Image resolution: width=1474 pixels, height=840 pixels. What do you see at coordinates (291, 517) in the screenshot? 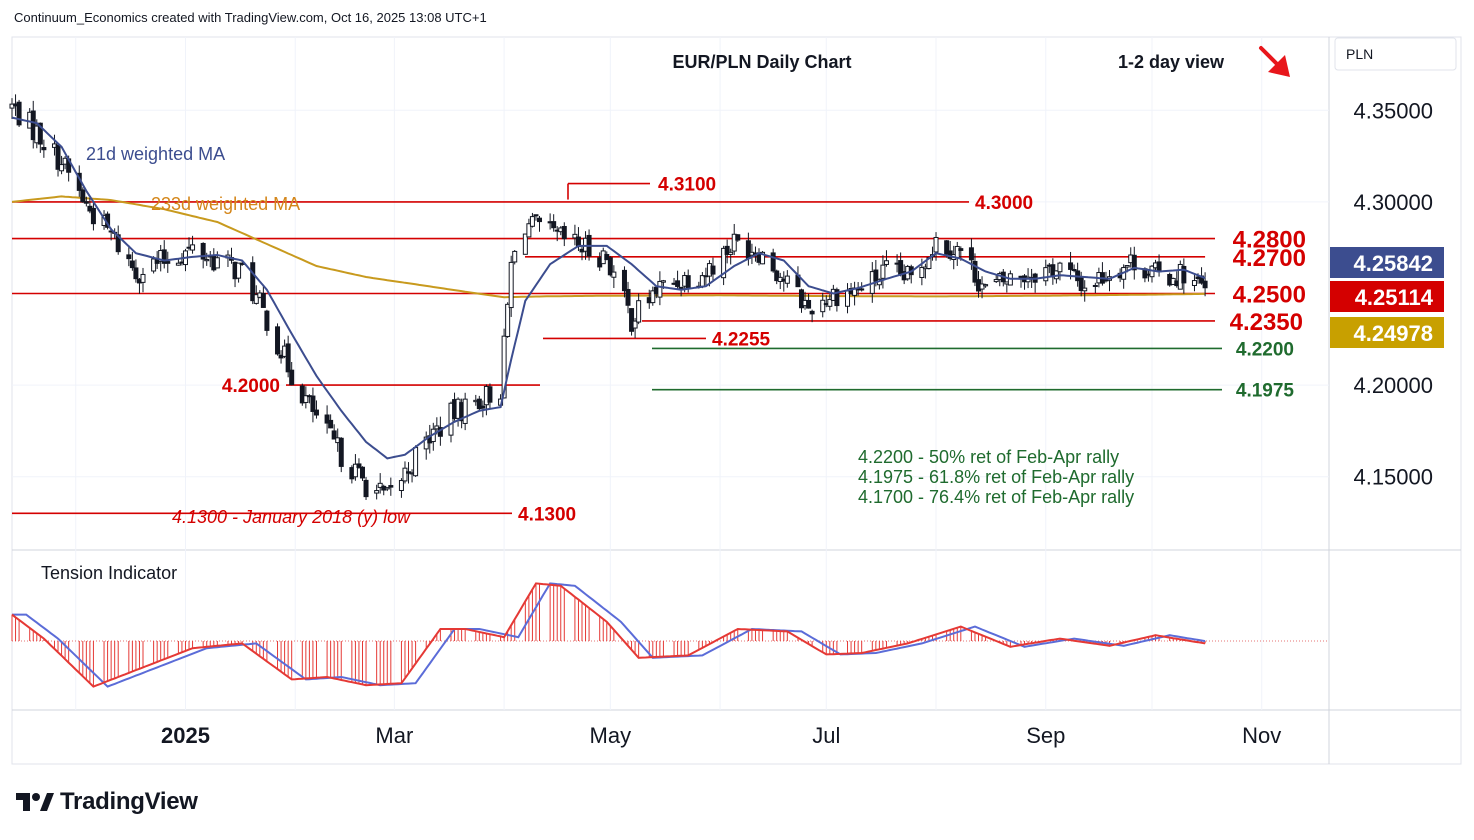
I see `annotation-jan-2018-low: 4.1300 - January 2018 (y) low` at bounding box center [291, 517].